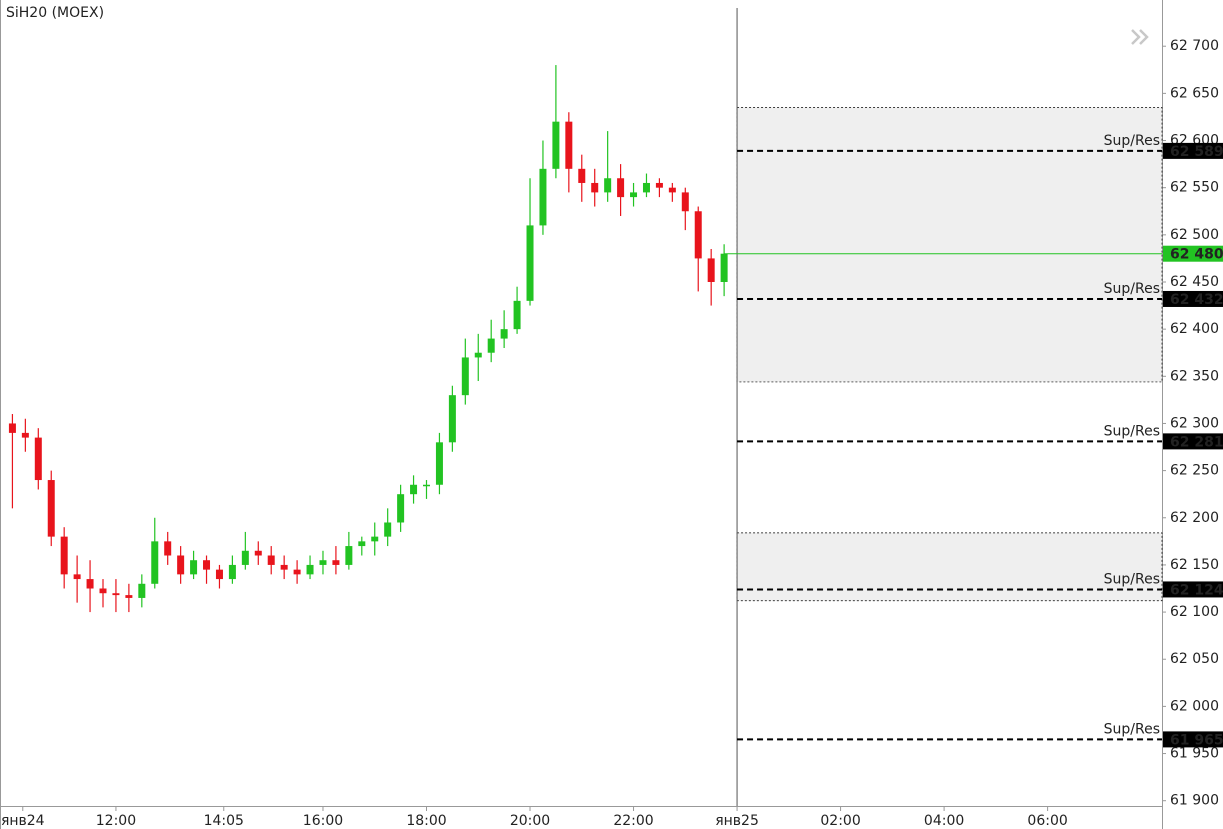  Describe the element at coordinates (1194, 188) in the screenshot. I see `y-tick-label: 62 550` at that location.